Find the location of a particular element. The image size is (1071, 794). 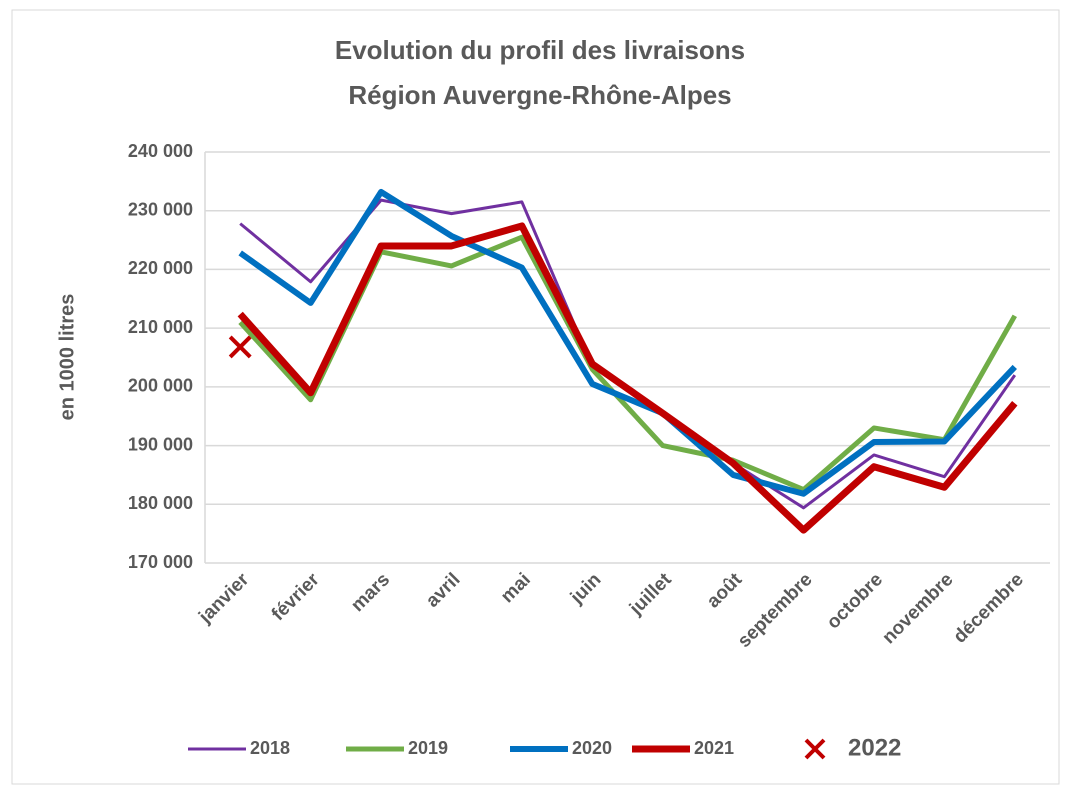

y-tick-label: 200 000 is located at coordinates (160, 386).